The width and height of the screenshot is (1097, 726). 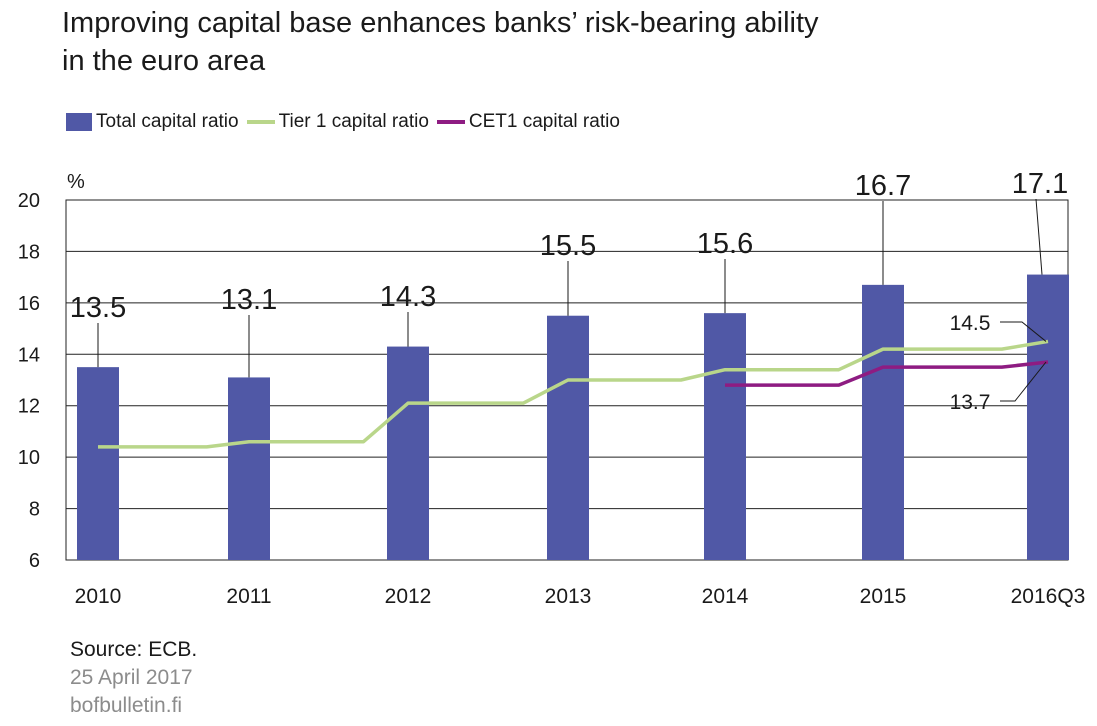 What do you see at coordinates (76, 182) in the screenshot?
I see `y-axis-label: %` at bounding box center [76, 182].